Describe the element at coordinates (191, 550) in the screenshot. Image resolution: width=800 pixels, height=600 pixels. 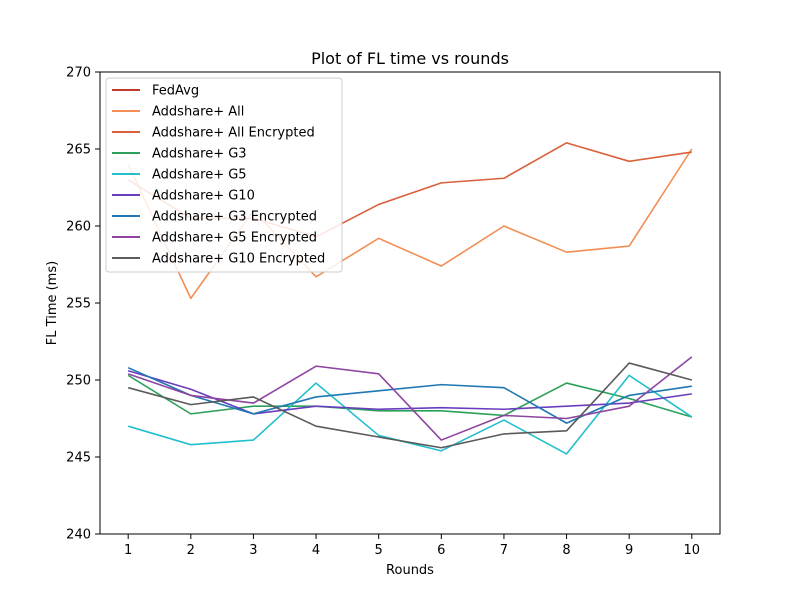
I see `x-tick-label: 2` at that location.